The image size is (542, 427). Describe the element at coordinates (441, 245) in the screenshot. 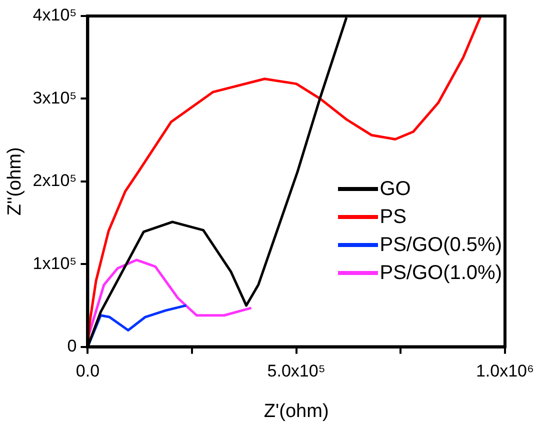

I see `legend-label: PS/GO(0.5%)` at that location.